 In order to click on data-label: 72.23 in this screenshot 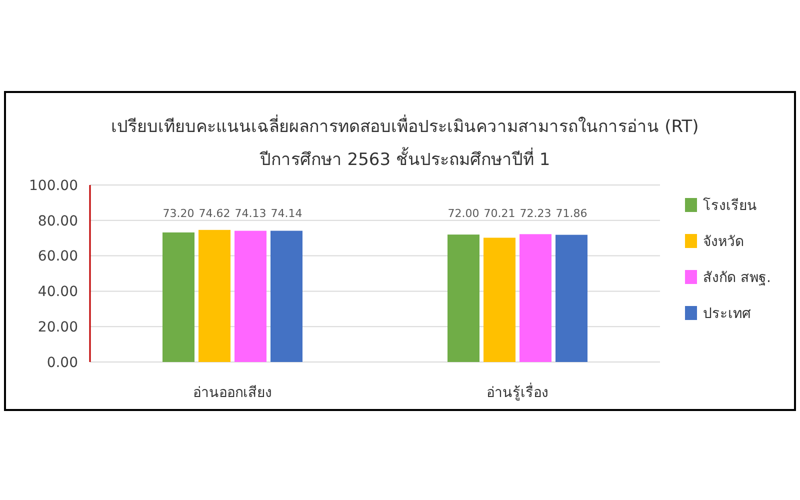, I will do `click(536, 213)`.